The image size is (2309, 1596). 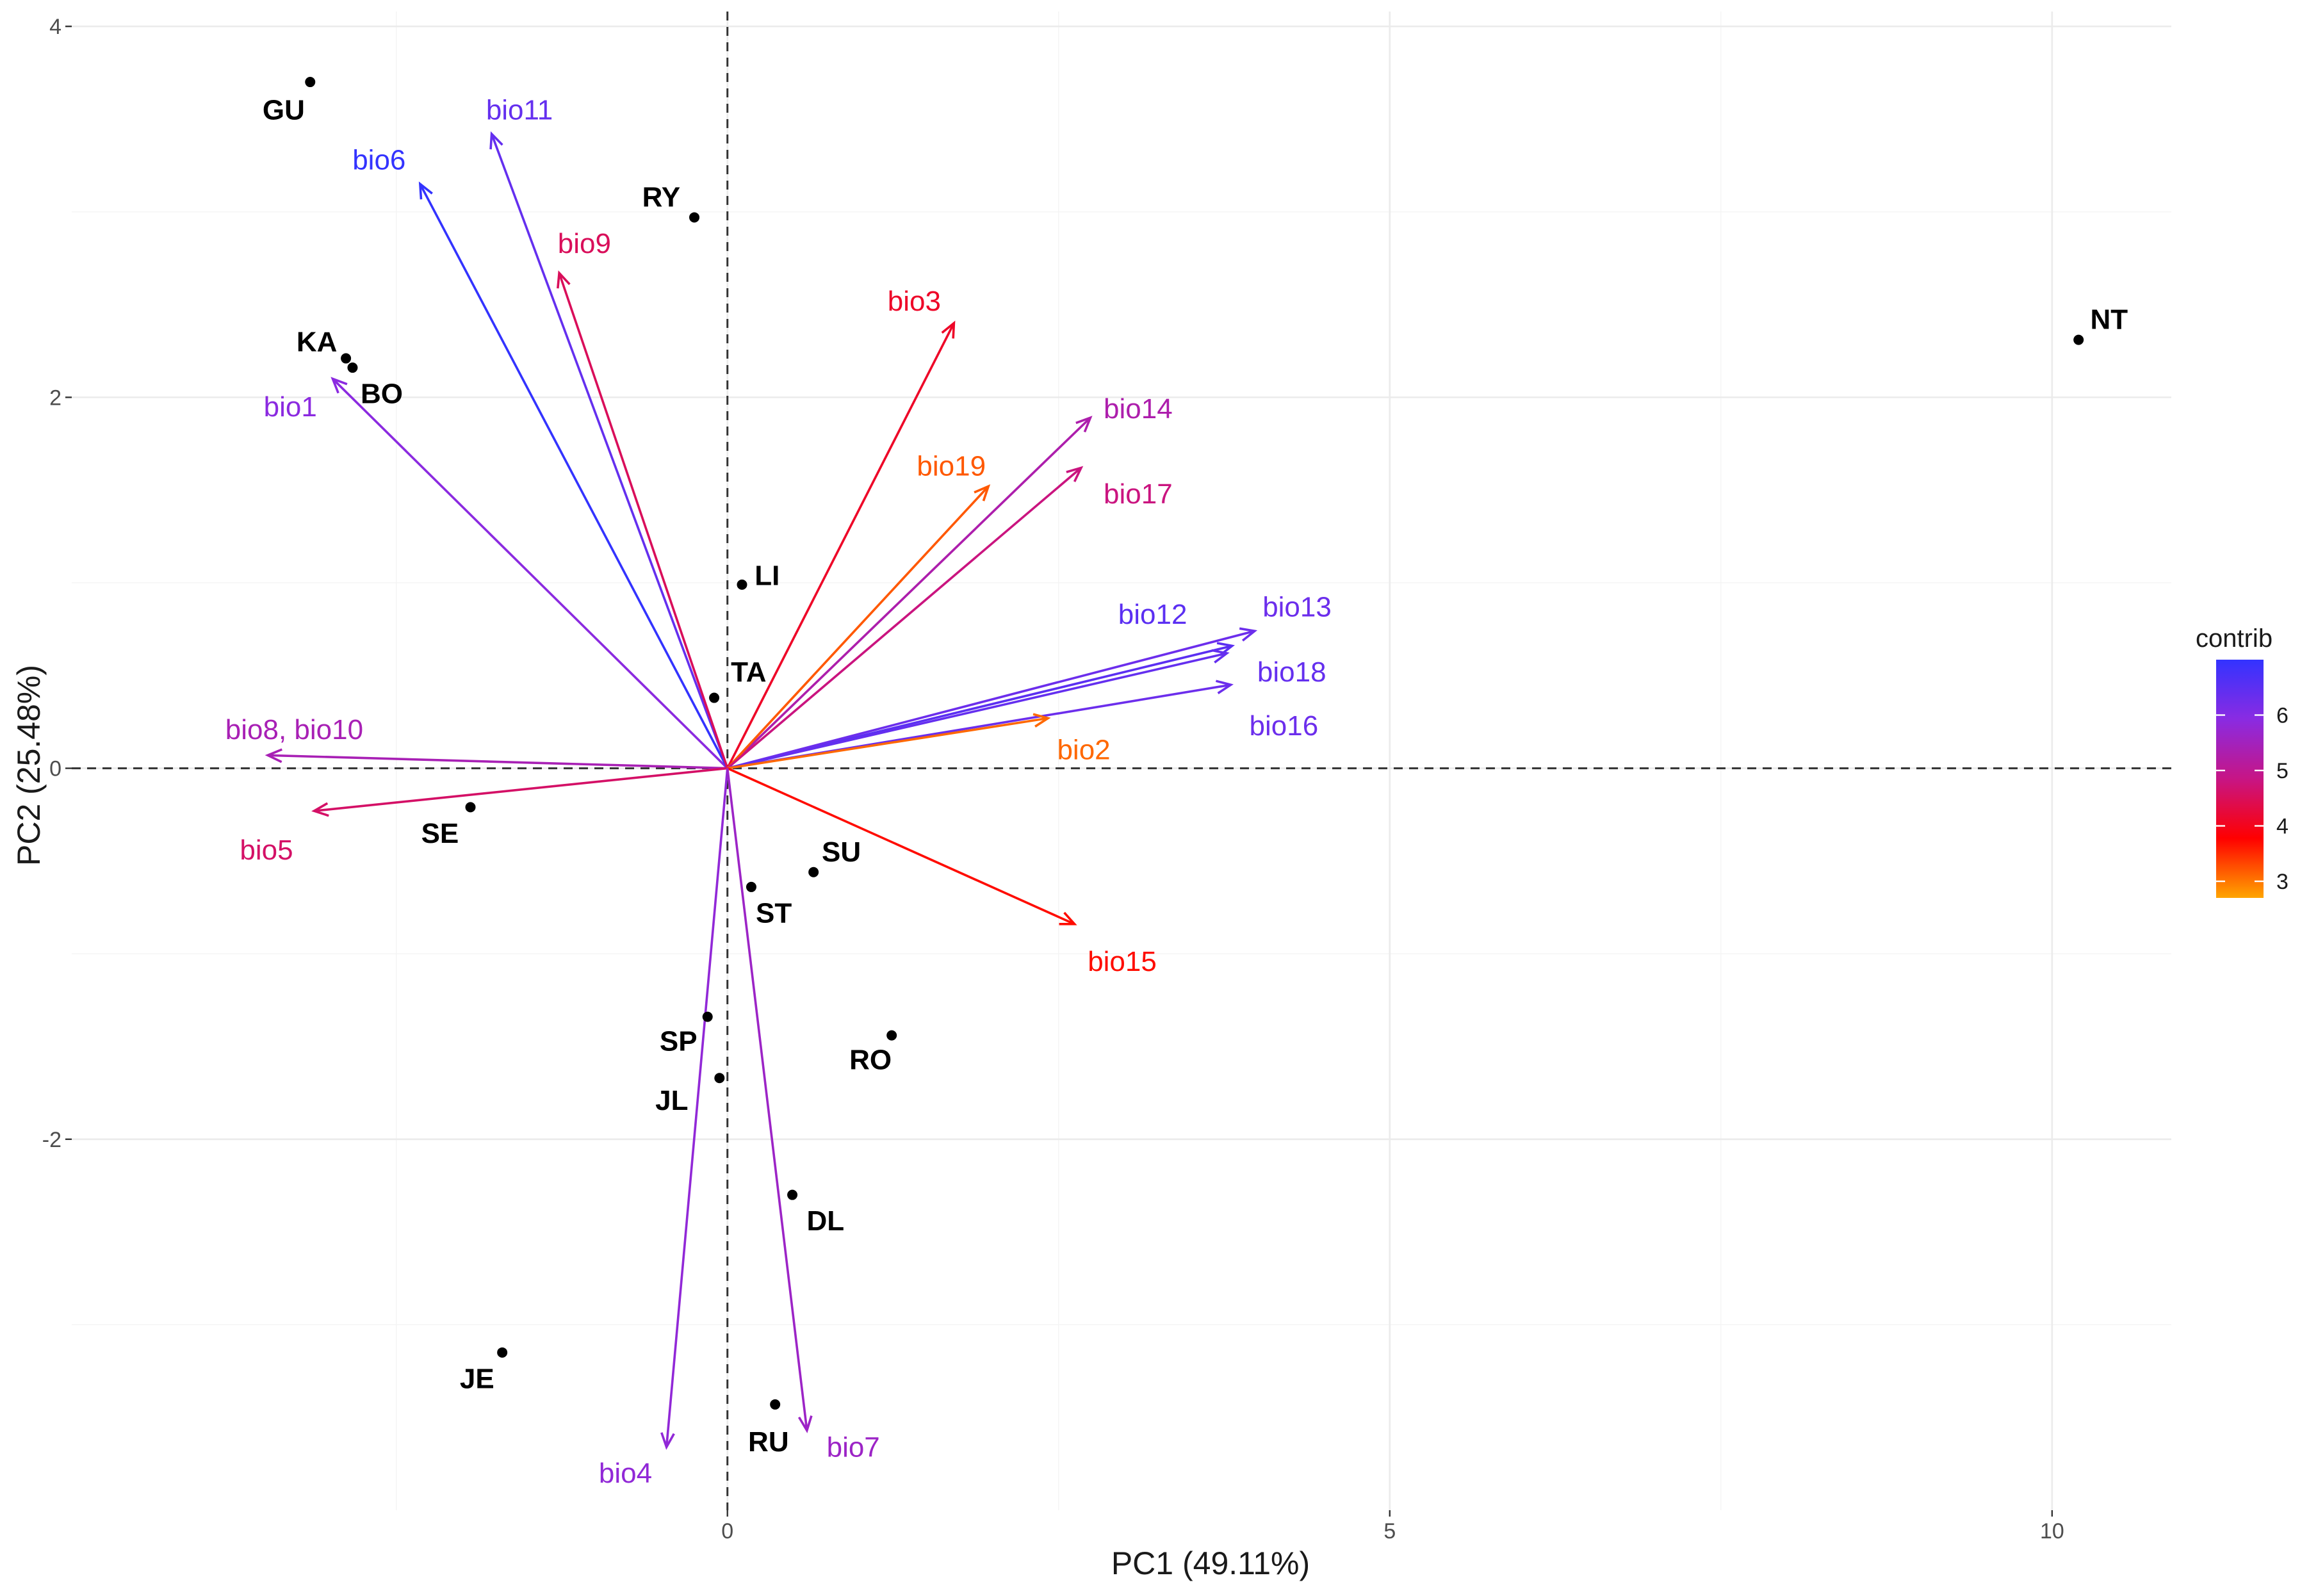 I want to click on arrow-bio11, so click(x=609, y=450).